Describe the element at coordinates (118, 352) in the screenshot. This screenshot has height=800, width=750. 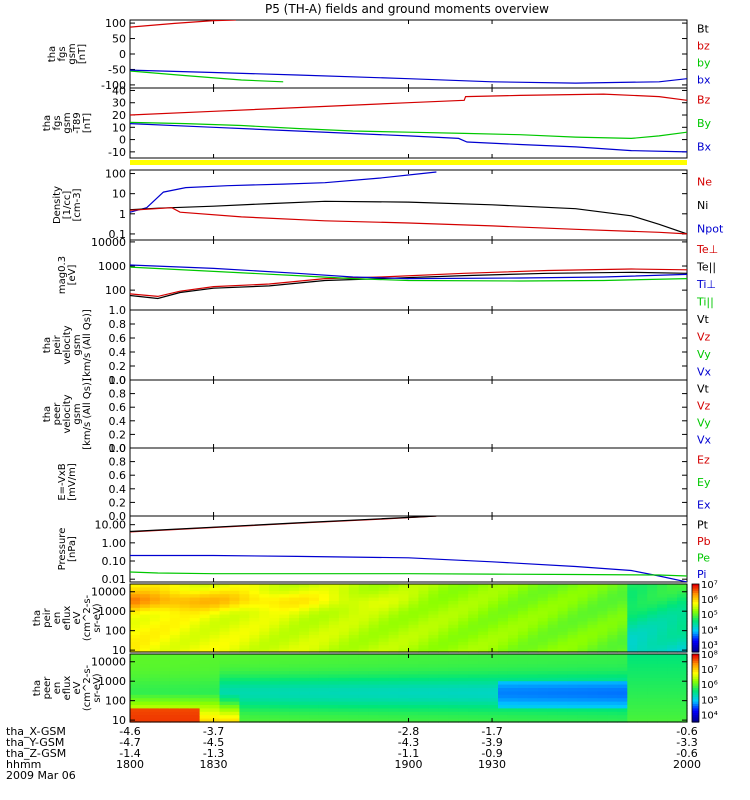
I see `y-tick-label: 0.4` at that location.